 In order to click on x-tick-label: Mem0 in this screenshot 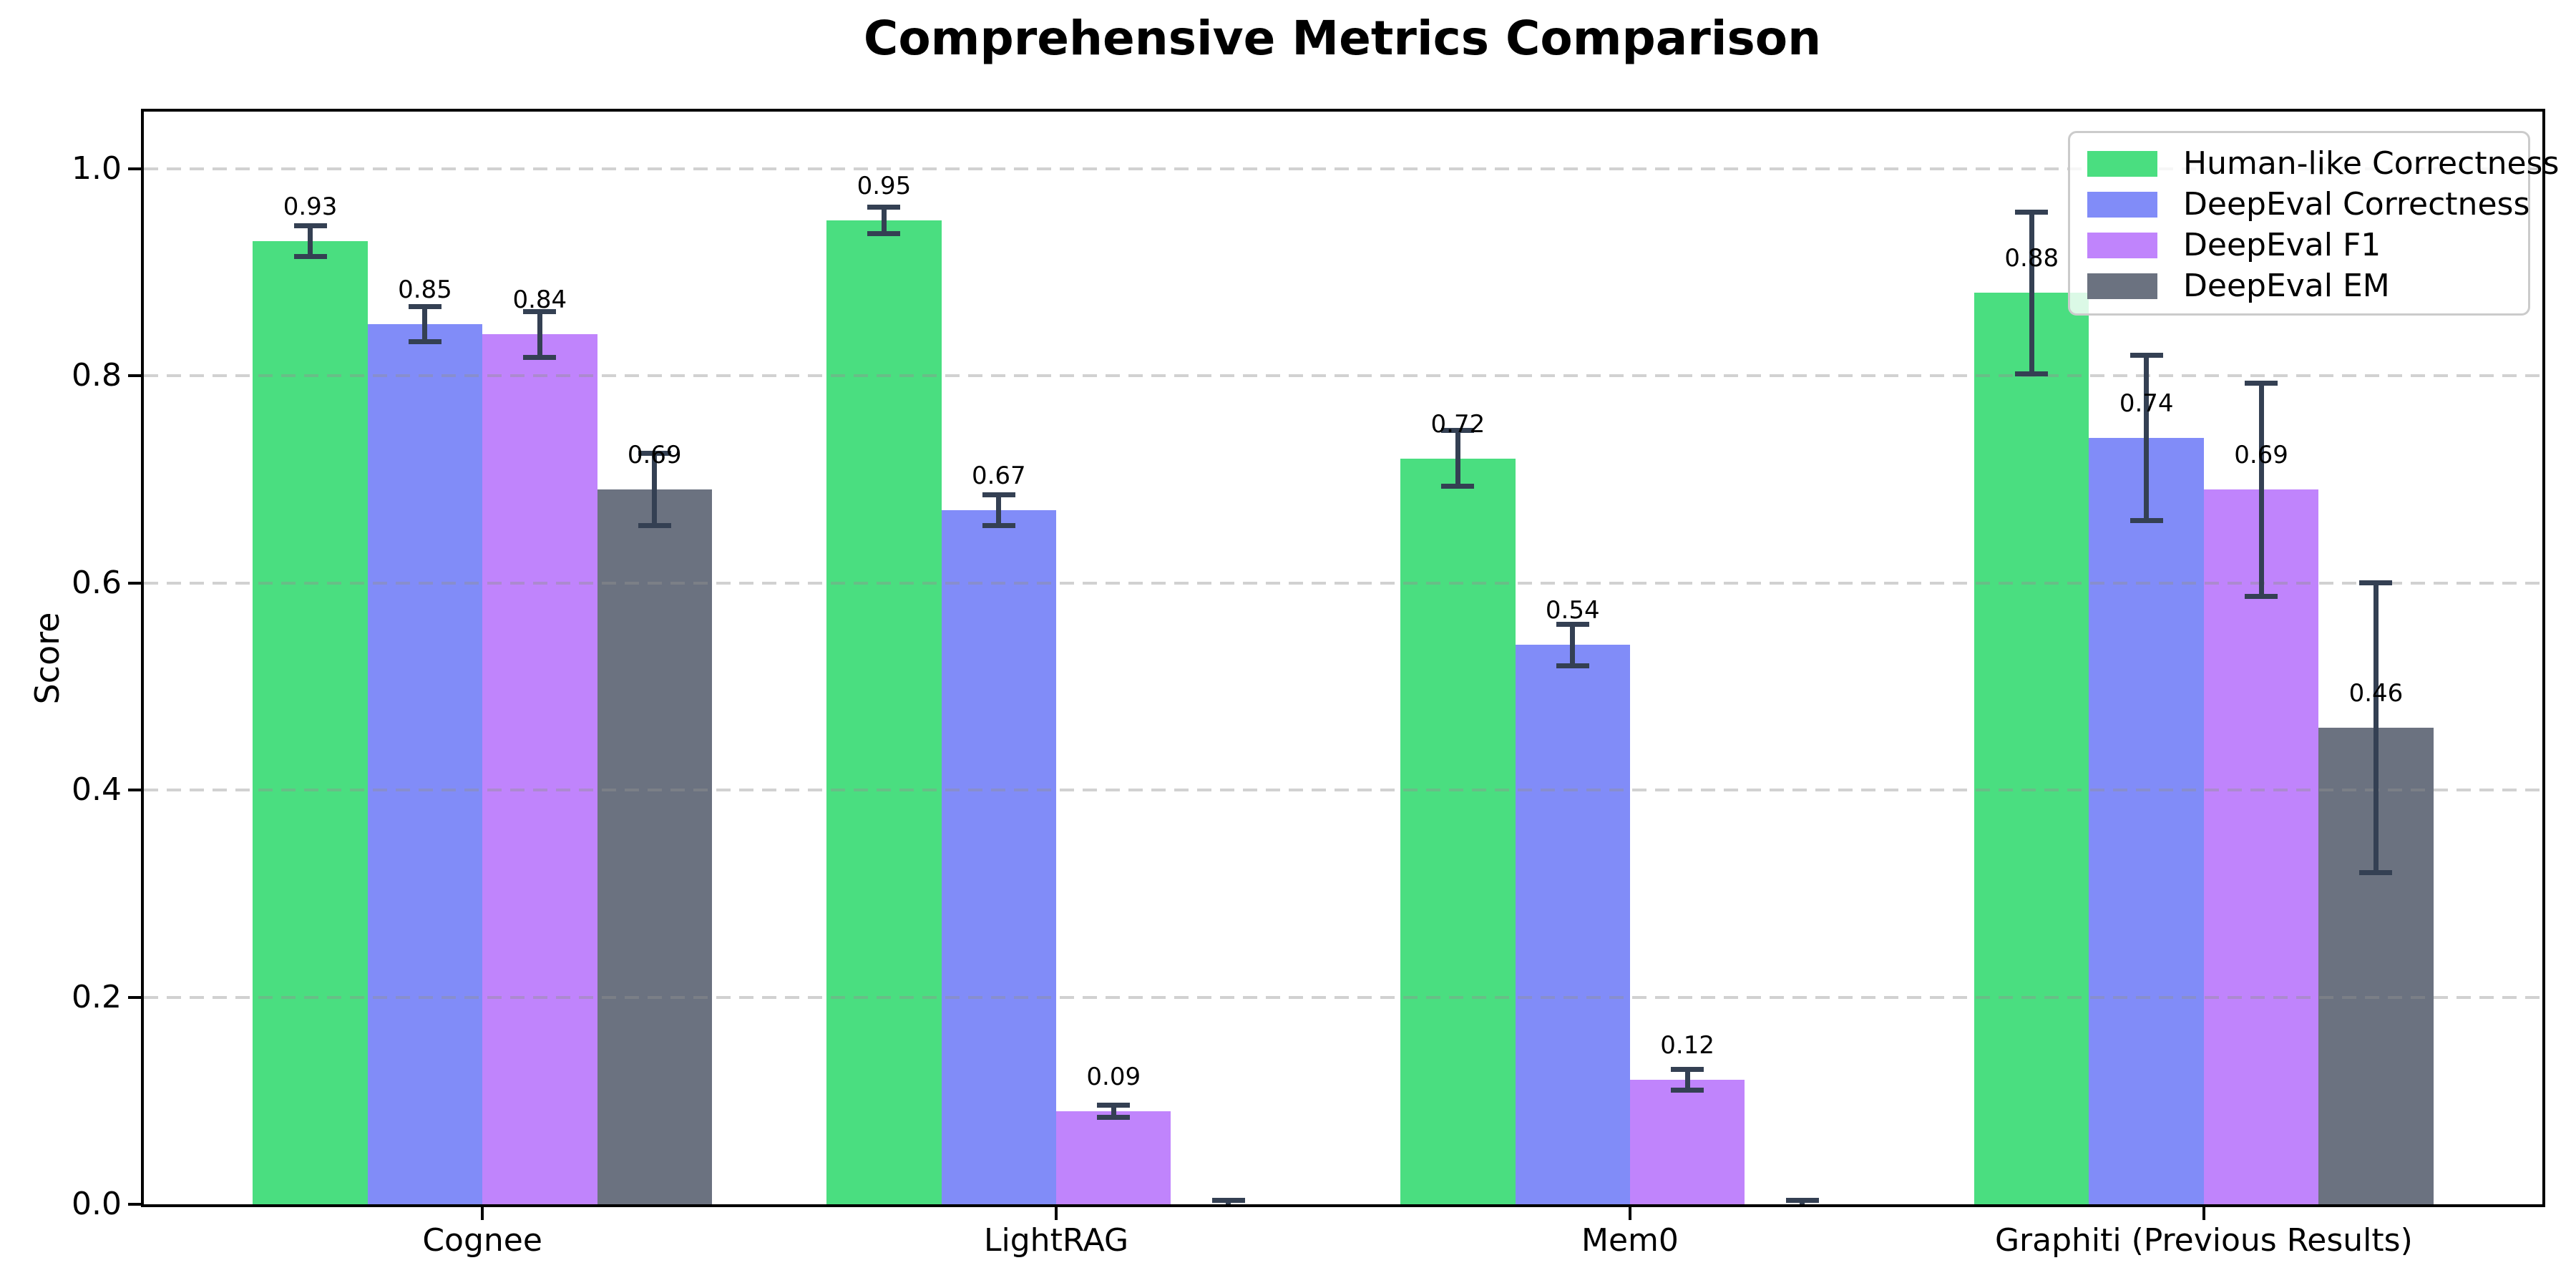, I will do `click(1630, 1240)`.